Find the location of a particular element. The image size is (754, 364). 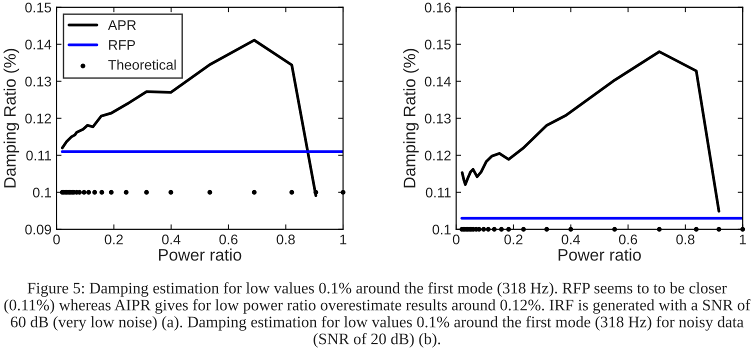

legend-label: RFP is located at coordinates (122, 45).